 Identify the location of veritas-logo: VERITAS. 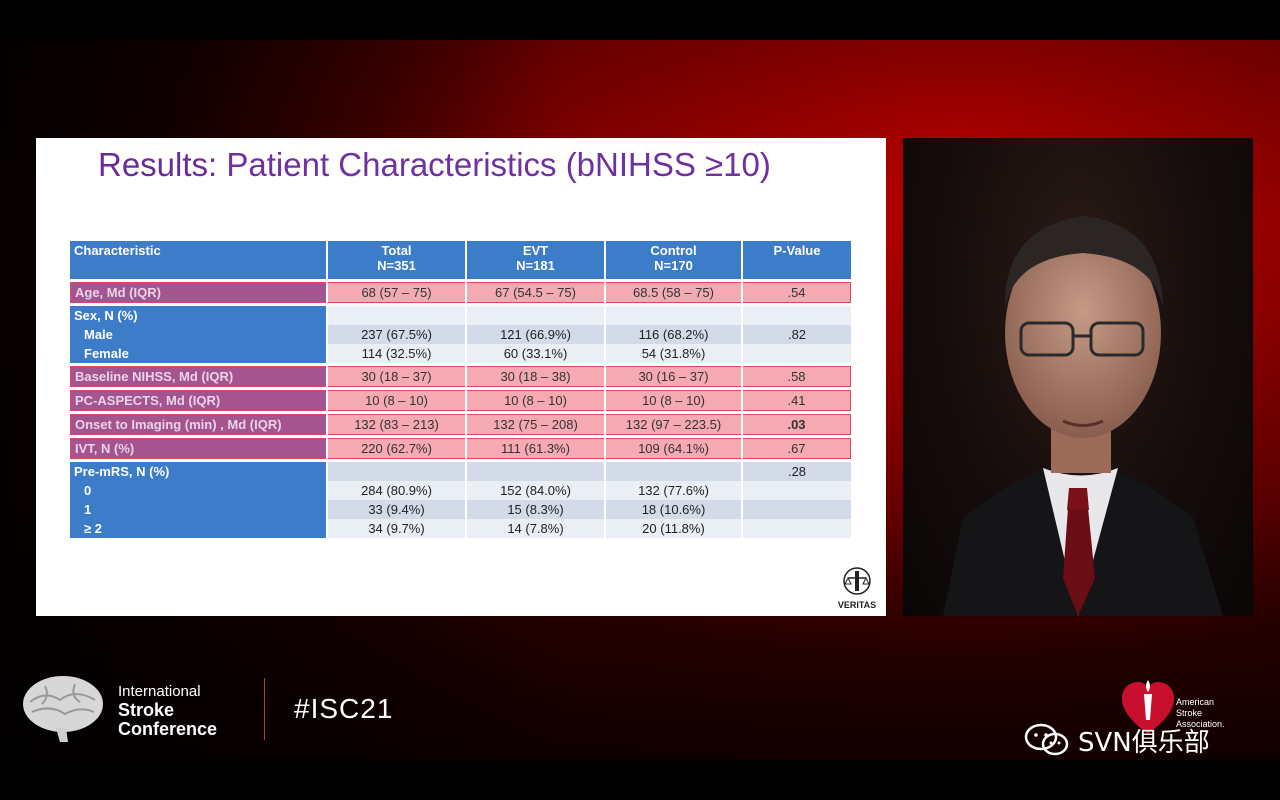
(857, 588).